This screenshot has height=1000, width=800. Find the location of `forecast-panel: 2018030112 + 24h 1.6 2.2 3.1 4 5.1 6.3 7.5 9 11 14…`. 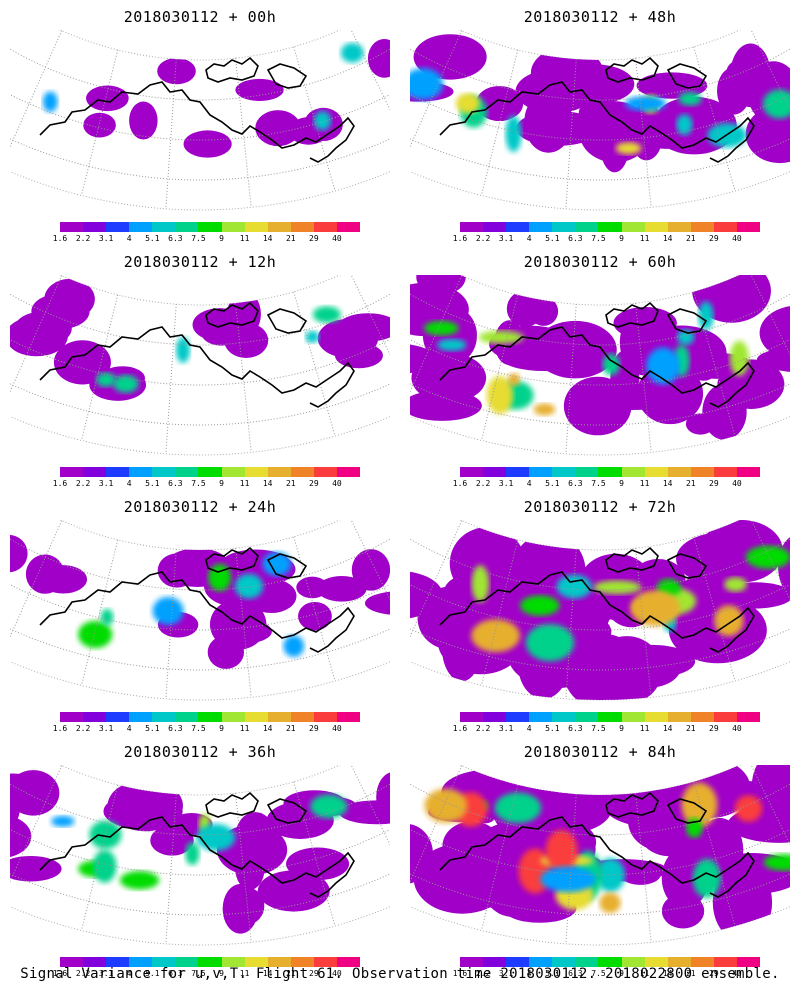

forecast-panel: 2018030112 + 24h 1.6 2.2 3.1 4 5.1 6.3 7.5 9 11 14… is located at coordinates (200, 612).